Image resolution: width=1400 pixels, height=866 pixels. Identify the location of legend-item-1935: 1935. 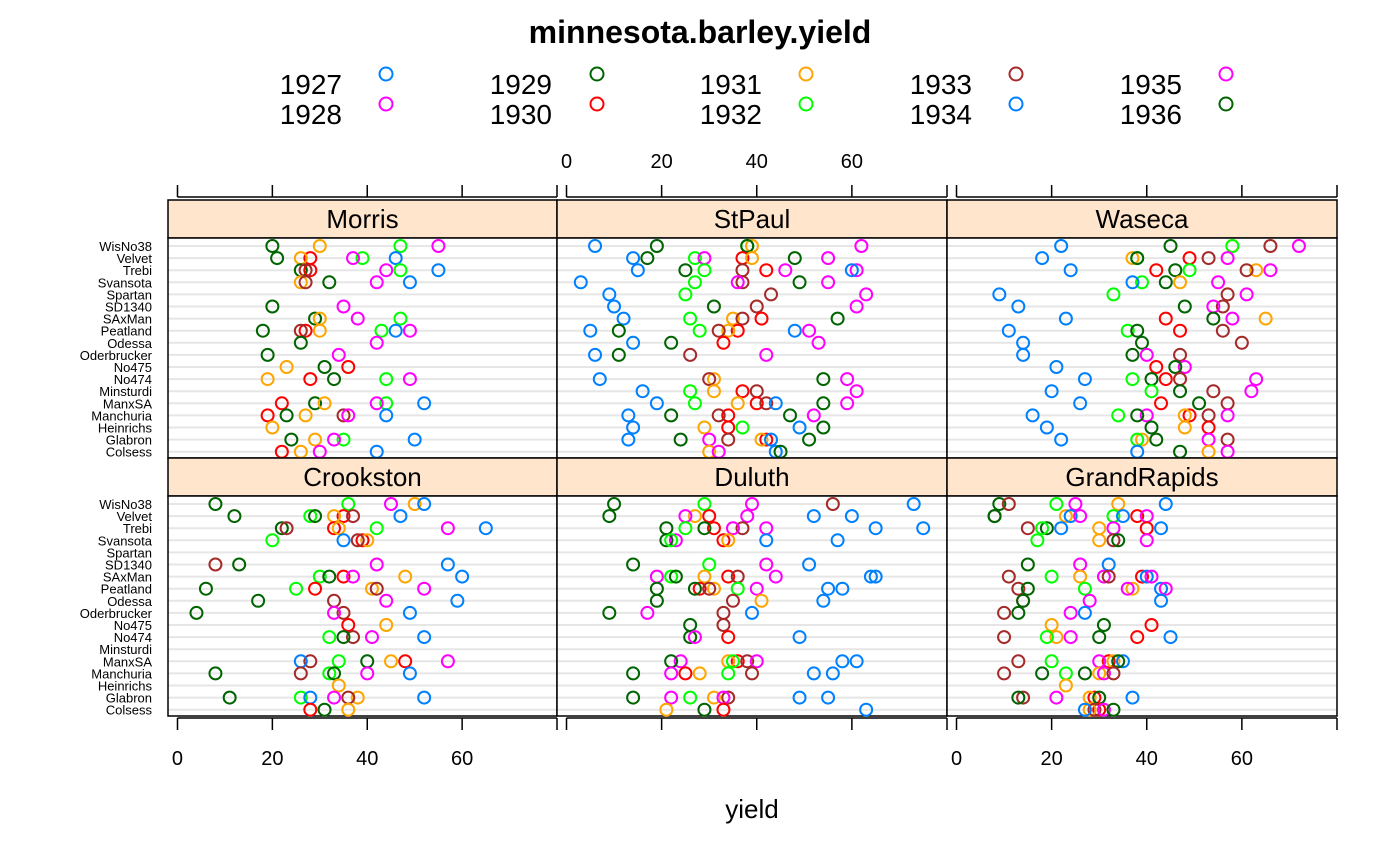
(1177, 83).